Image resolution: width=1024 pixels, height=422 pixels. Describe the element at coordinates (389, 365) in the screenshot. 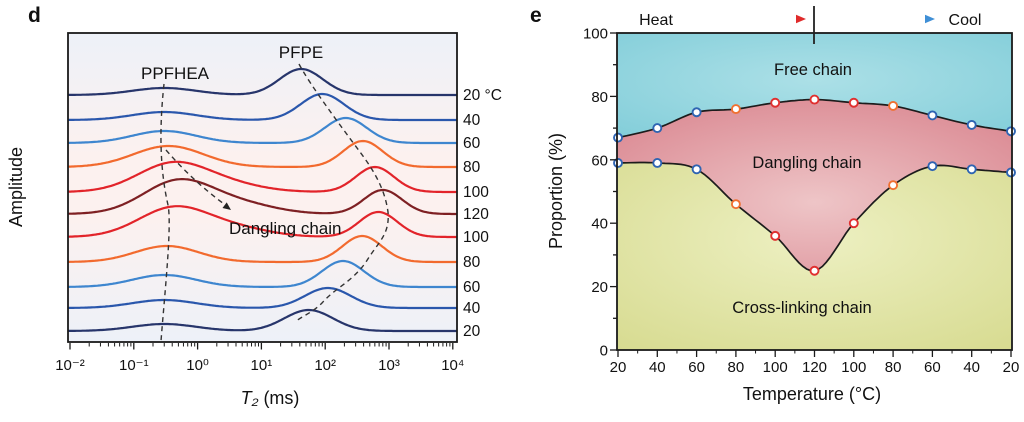

I see `d-xtick-label: 10³` at that location.